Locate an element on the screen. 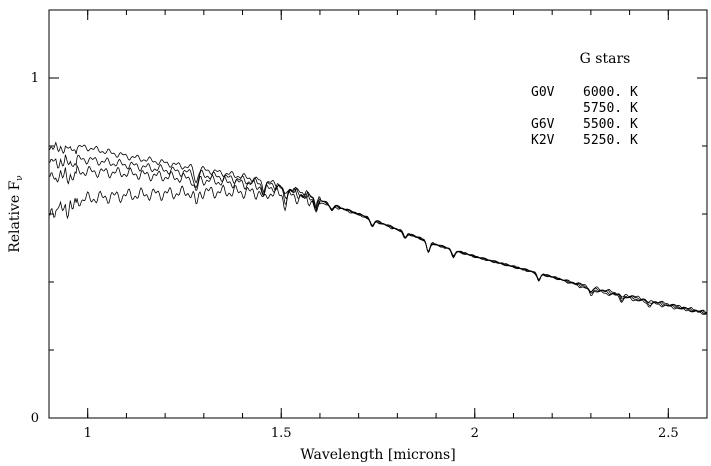 This screenshot has height=466, width=711. legend-entry-type: G6V is located at coordinates (543, 124).